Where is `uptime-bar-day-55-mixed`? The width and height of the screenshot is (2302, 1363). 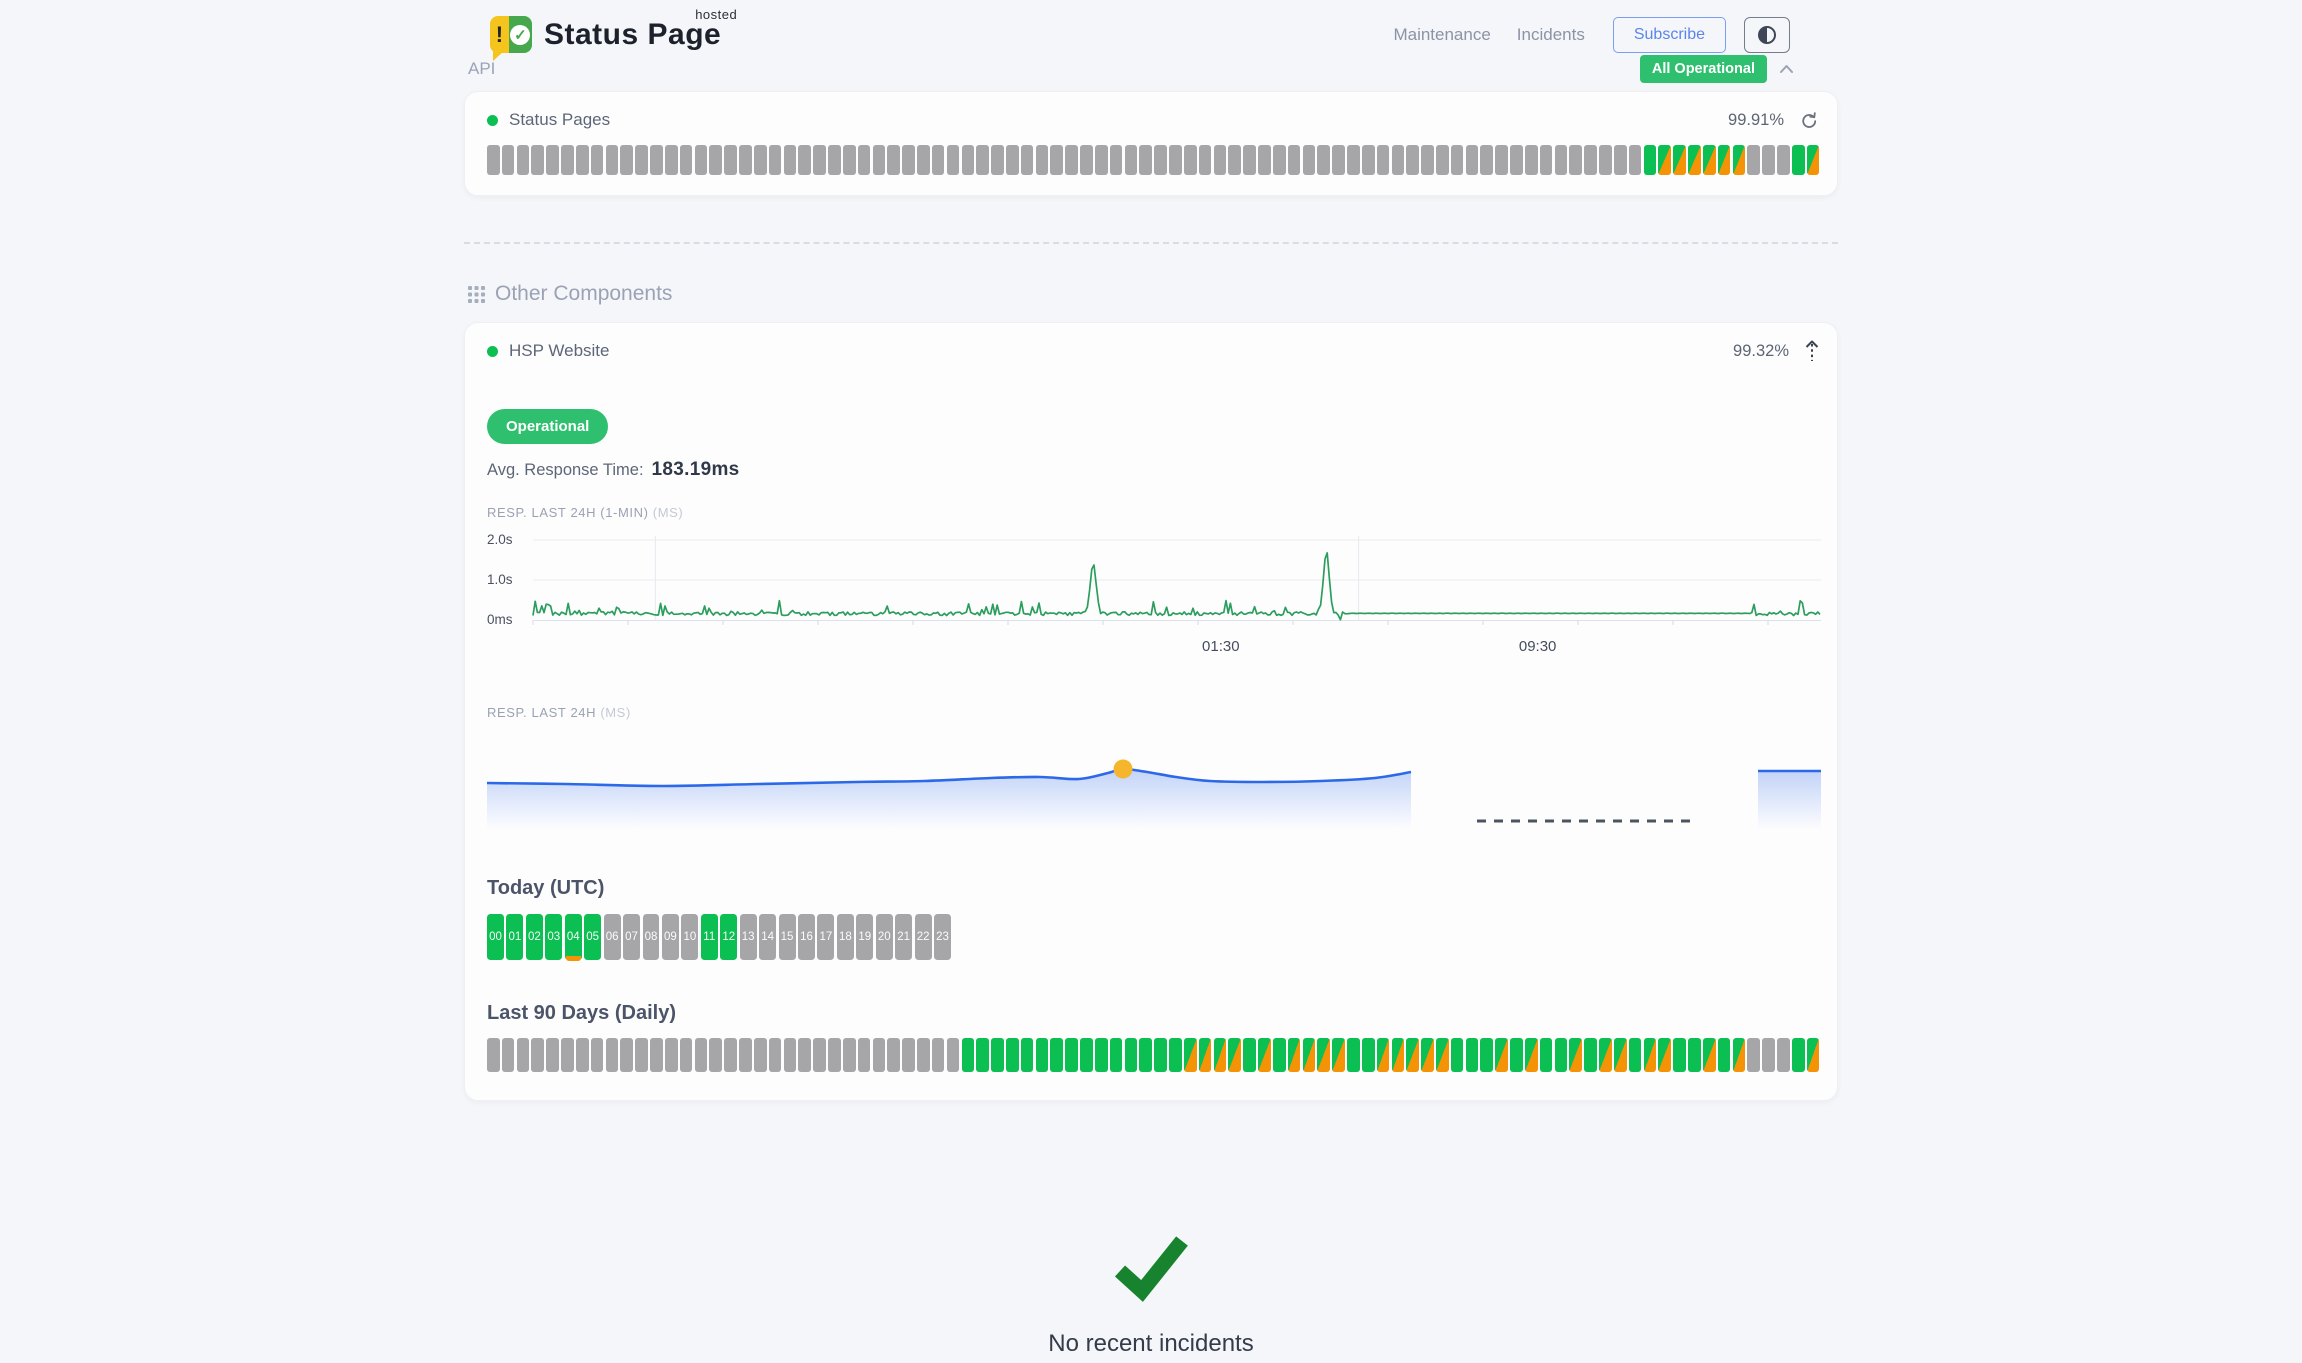 uptime-bar-day-55-mixed is located at coordinates (1309, 1055).